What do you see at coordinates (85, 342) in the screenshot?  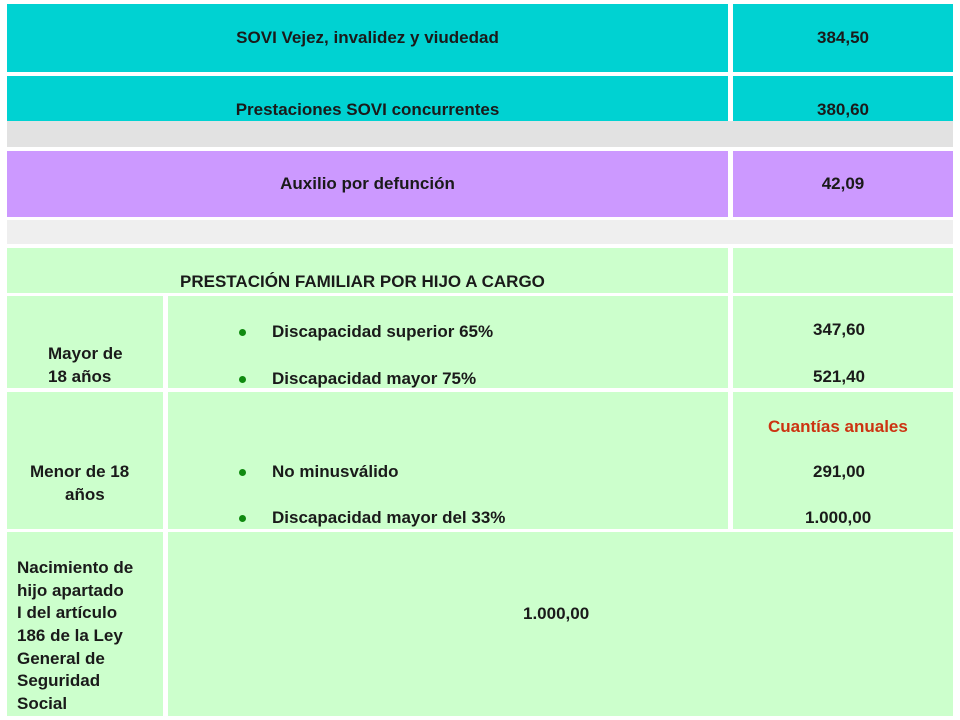 I see `mayor-label-cell: Mayor de 18 años` at bounding box center [85, 342].